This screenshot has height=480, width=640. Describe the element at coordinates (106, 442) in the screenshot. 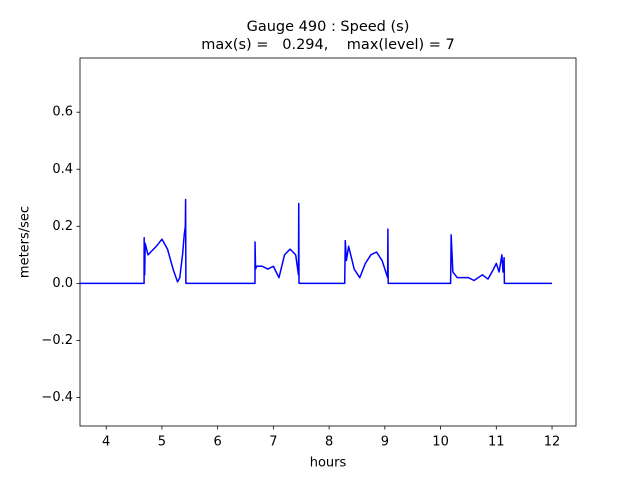

I see `x-tick-label: 4` at that location.